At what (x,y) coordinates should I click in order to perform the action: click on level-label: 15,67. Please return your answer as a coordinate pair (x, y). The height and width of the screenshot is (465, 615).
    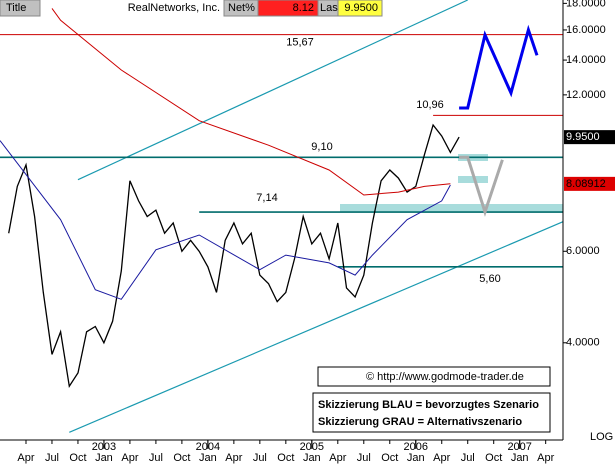
    Looking at the image, I should click on (300, 43).